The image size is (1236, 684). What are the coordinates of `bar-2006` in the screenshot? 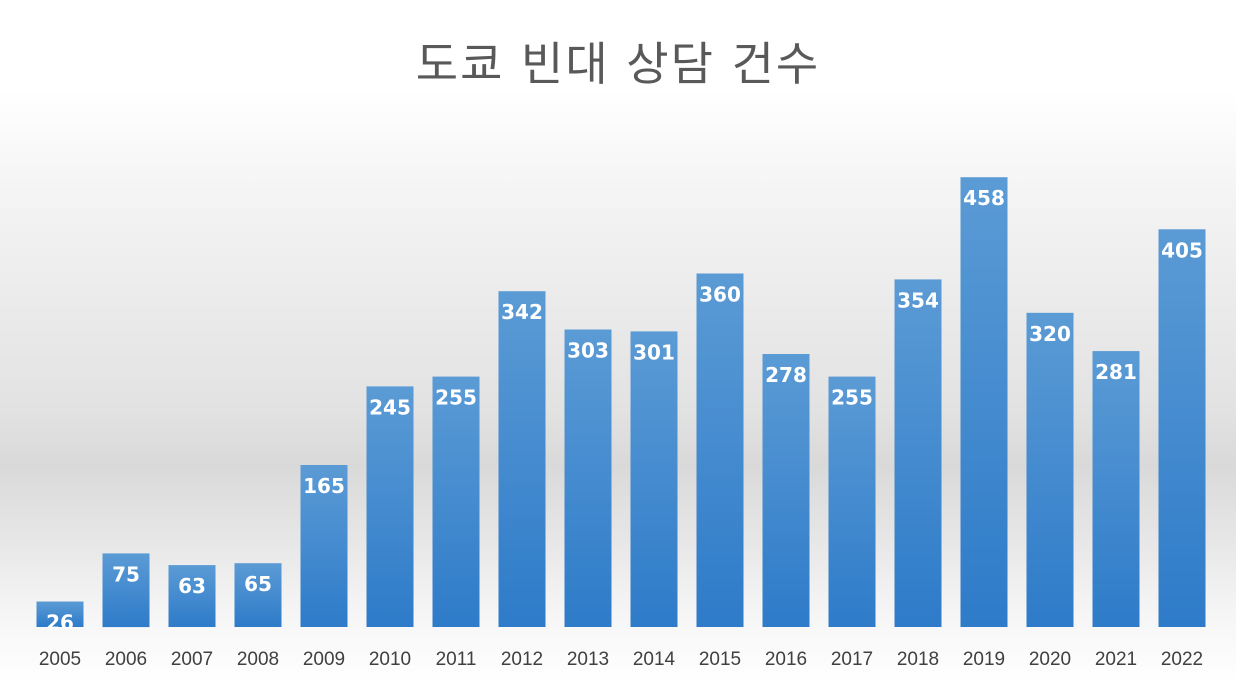 It's located at (126, 590).